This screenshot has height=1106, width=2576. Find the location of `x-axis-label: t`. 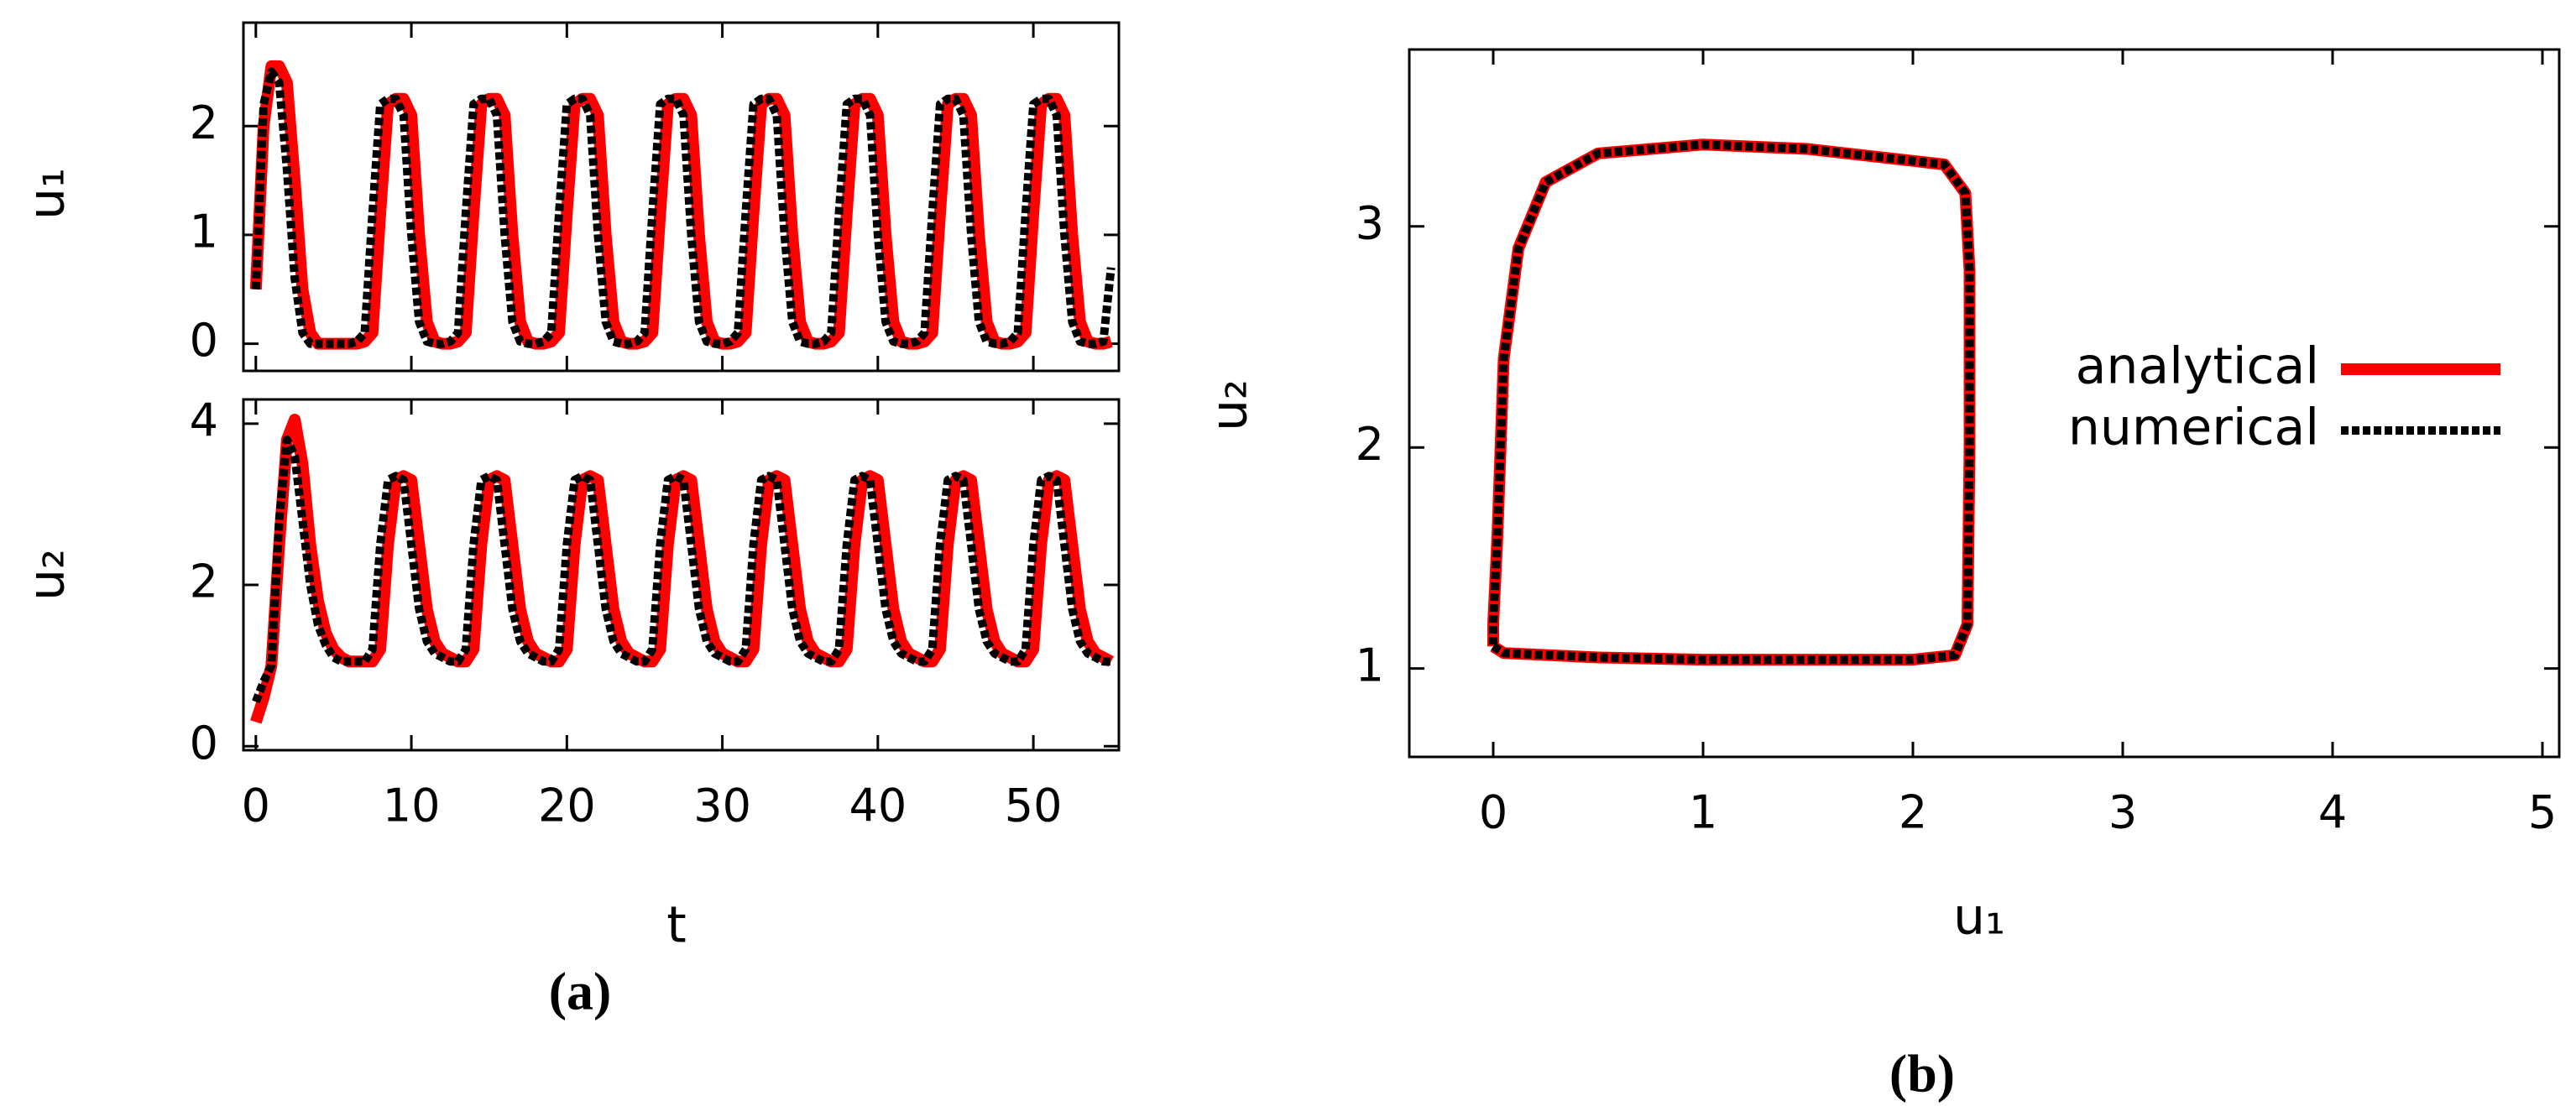

x-axis-label: t is located at coordinates (676, 925).